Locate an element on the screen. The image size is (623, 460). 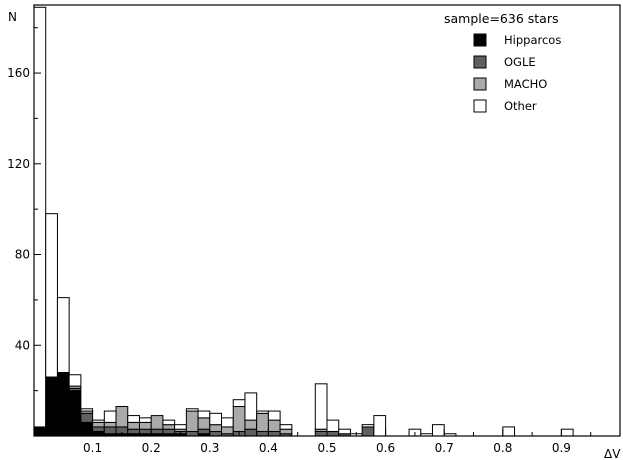
x-tick-label: 0.8 is located at coordinates (502, 448).